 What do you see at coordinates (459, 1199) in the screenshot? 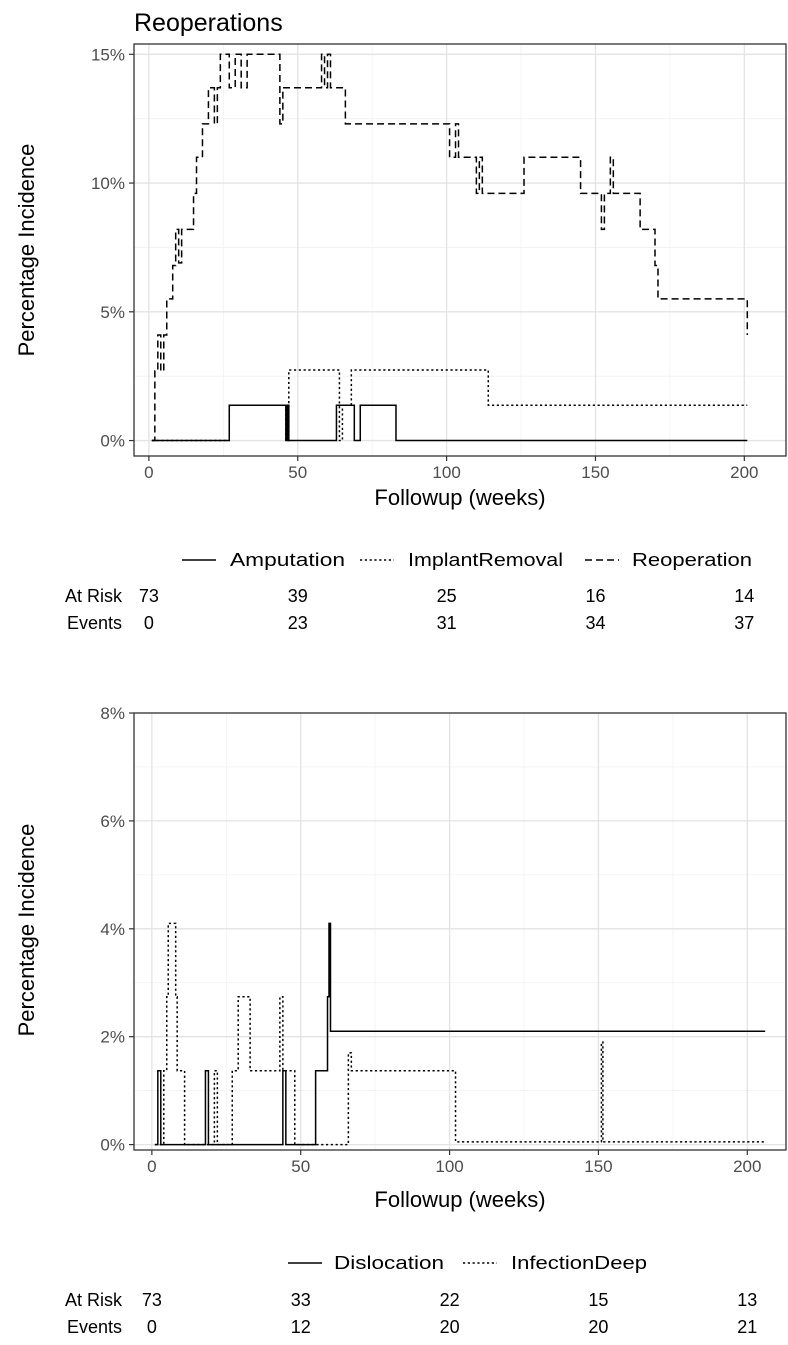
I see `chart2-x-axis-label: Followup (weeks)` at bounding box center [459, 1199].